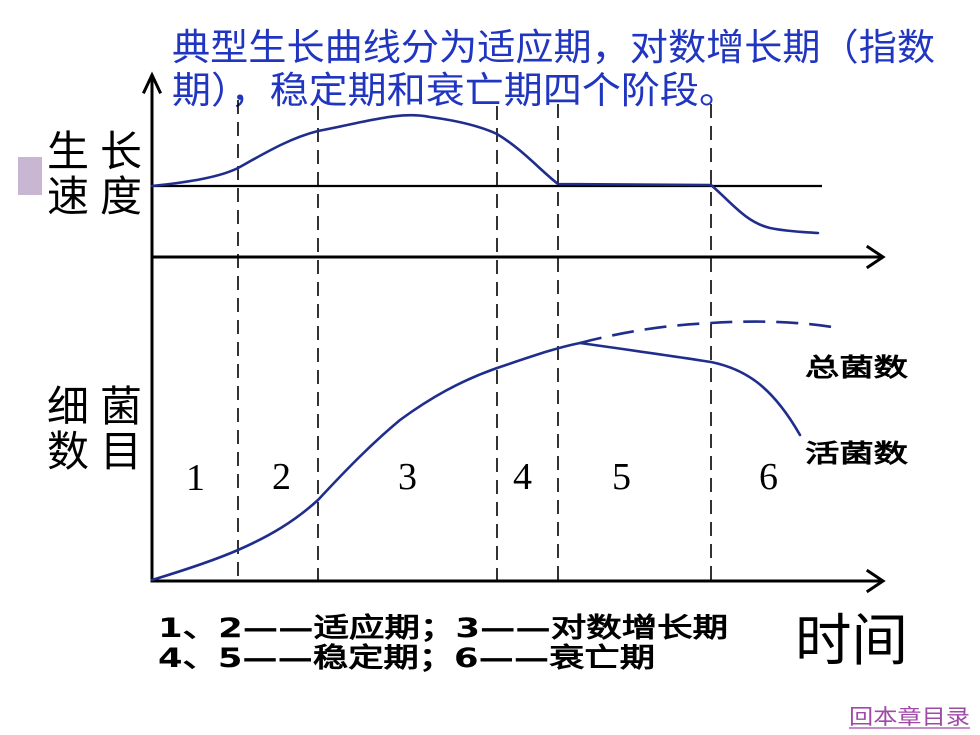  I want to click on cell-count-label-line-2: 数目, so click(94, 451).